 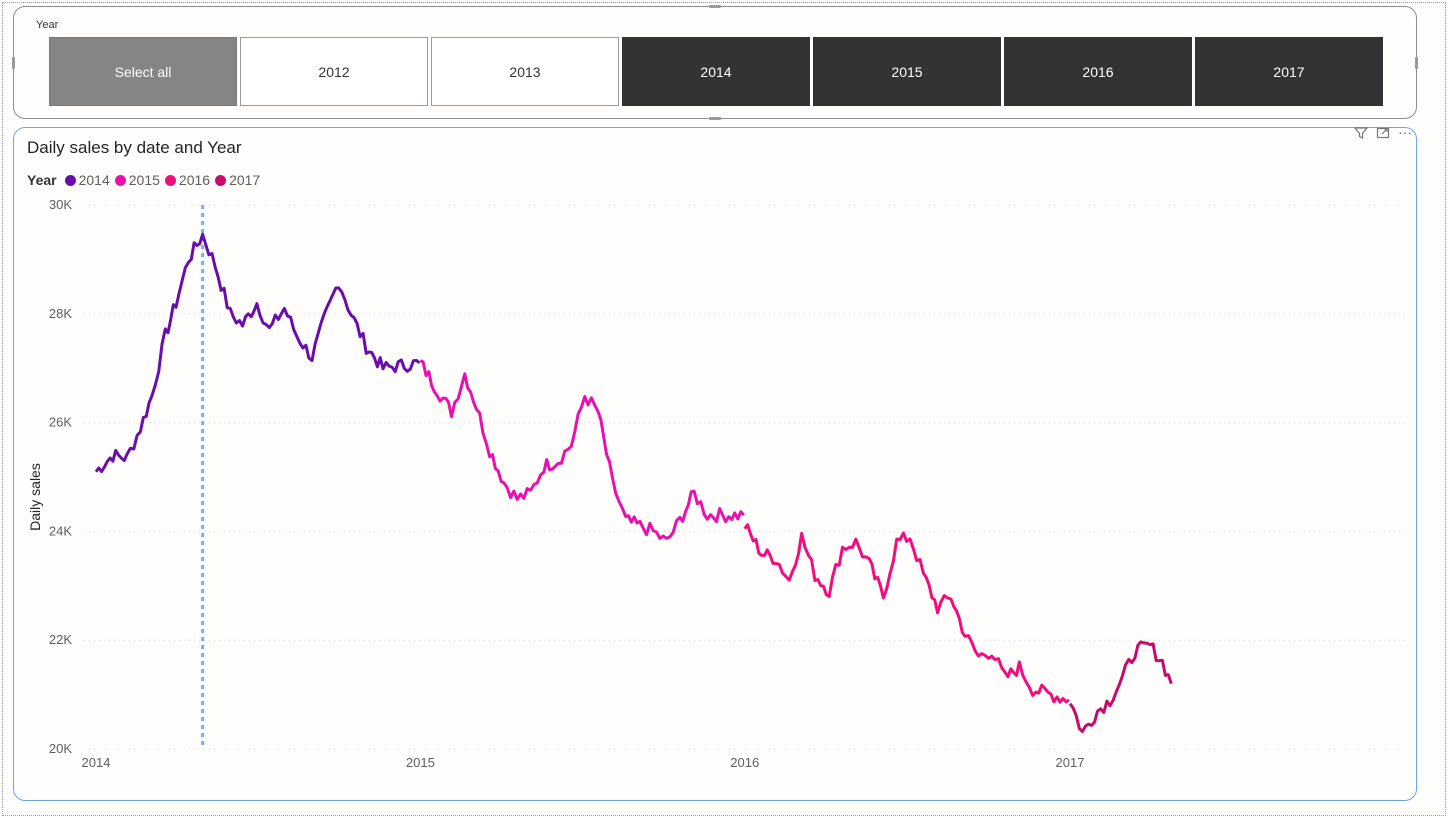 What do you see at coordinates (1098, 71) in the screenshot?
I see `slicer-button-2016: 2016` at bounding box center [1098, 71].